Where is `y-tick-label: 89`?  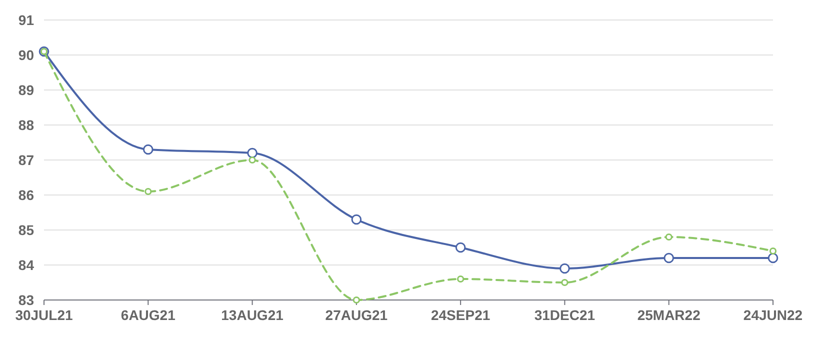
y-tick-label: 89 is located at coordinates (26, 90).